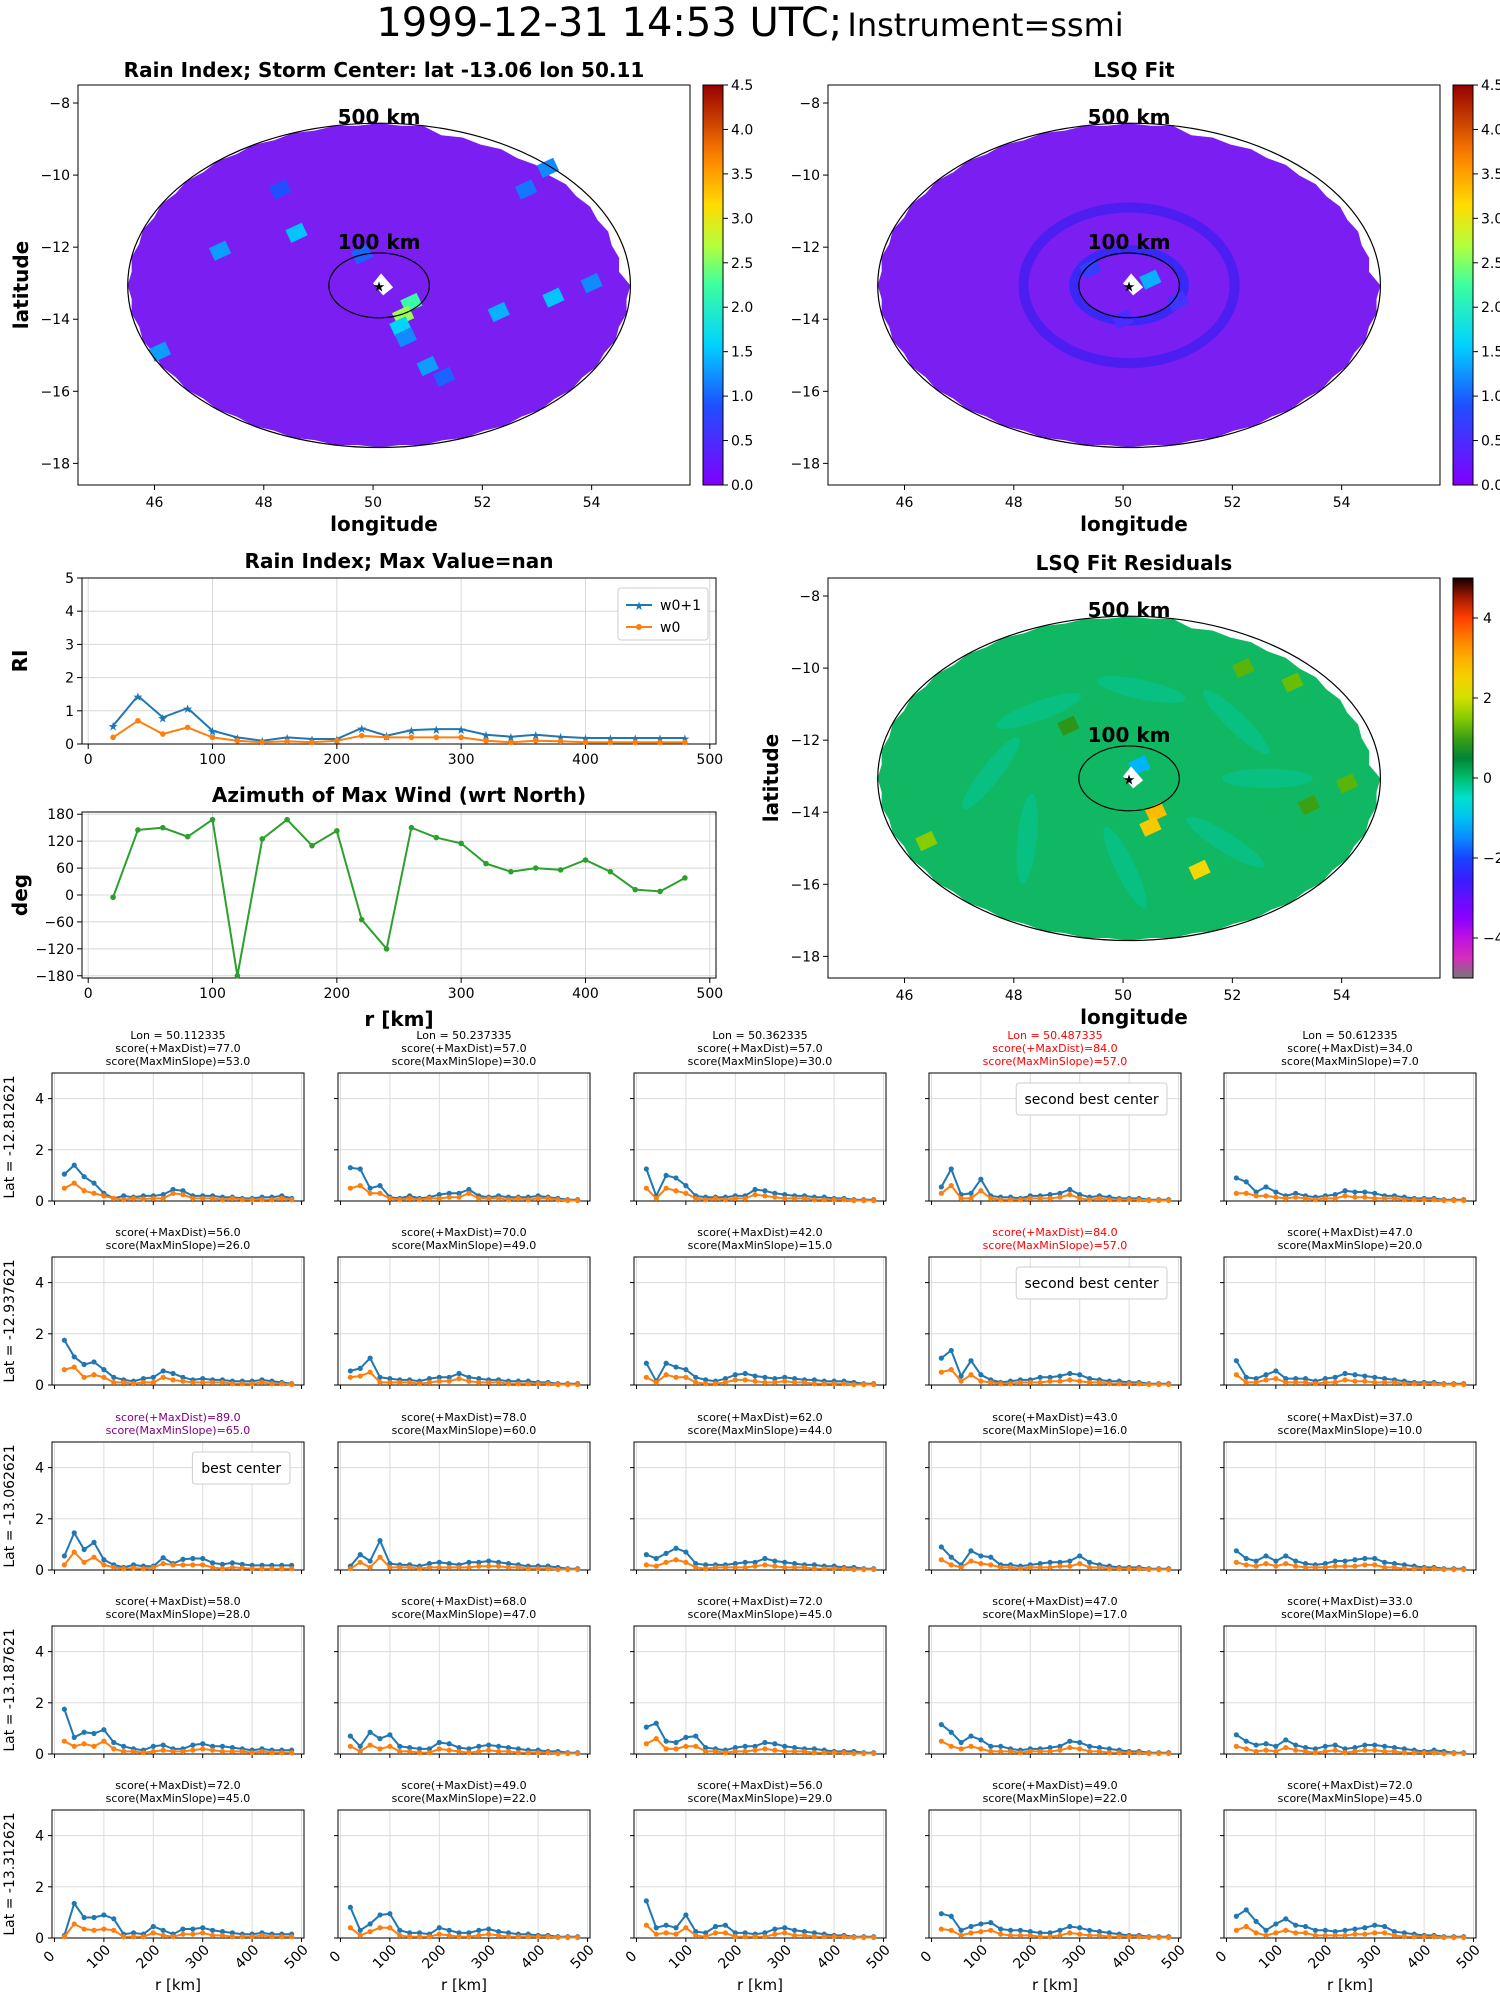  I want to click on x-tick-label: 300, so click(1370, 1957).